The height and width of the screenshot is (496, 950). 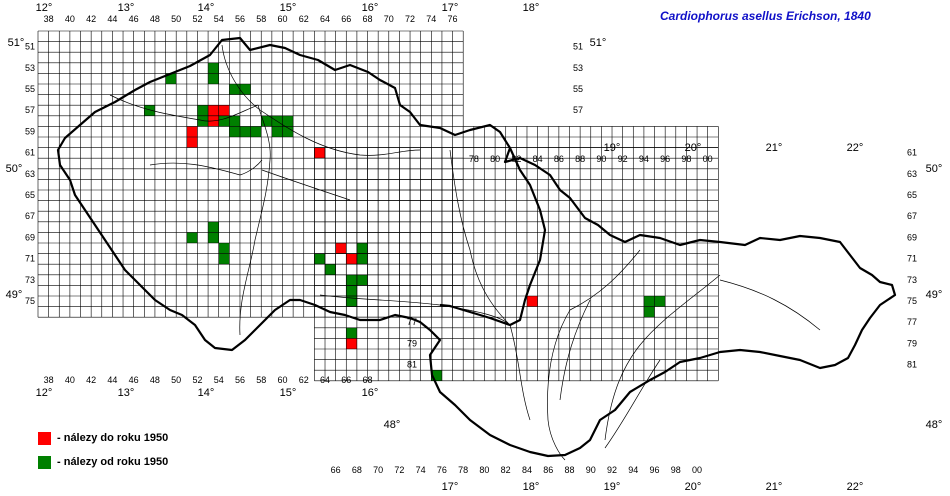 I want to click on legend-swatch-red, so click(x=44, y=438).